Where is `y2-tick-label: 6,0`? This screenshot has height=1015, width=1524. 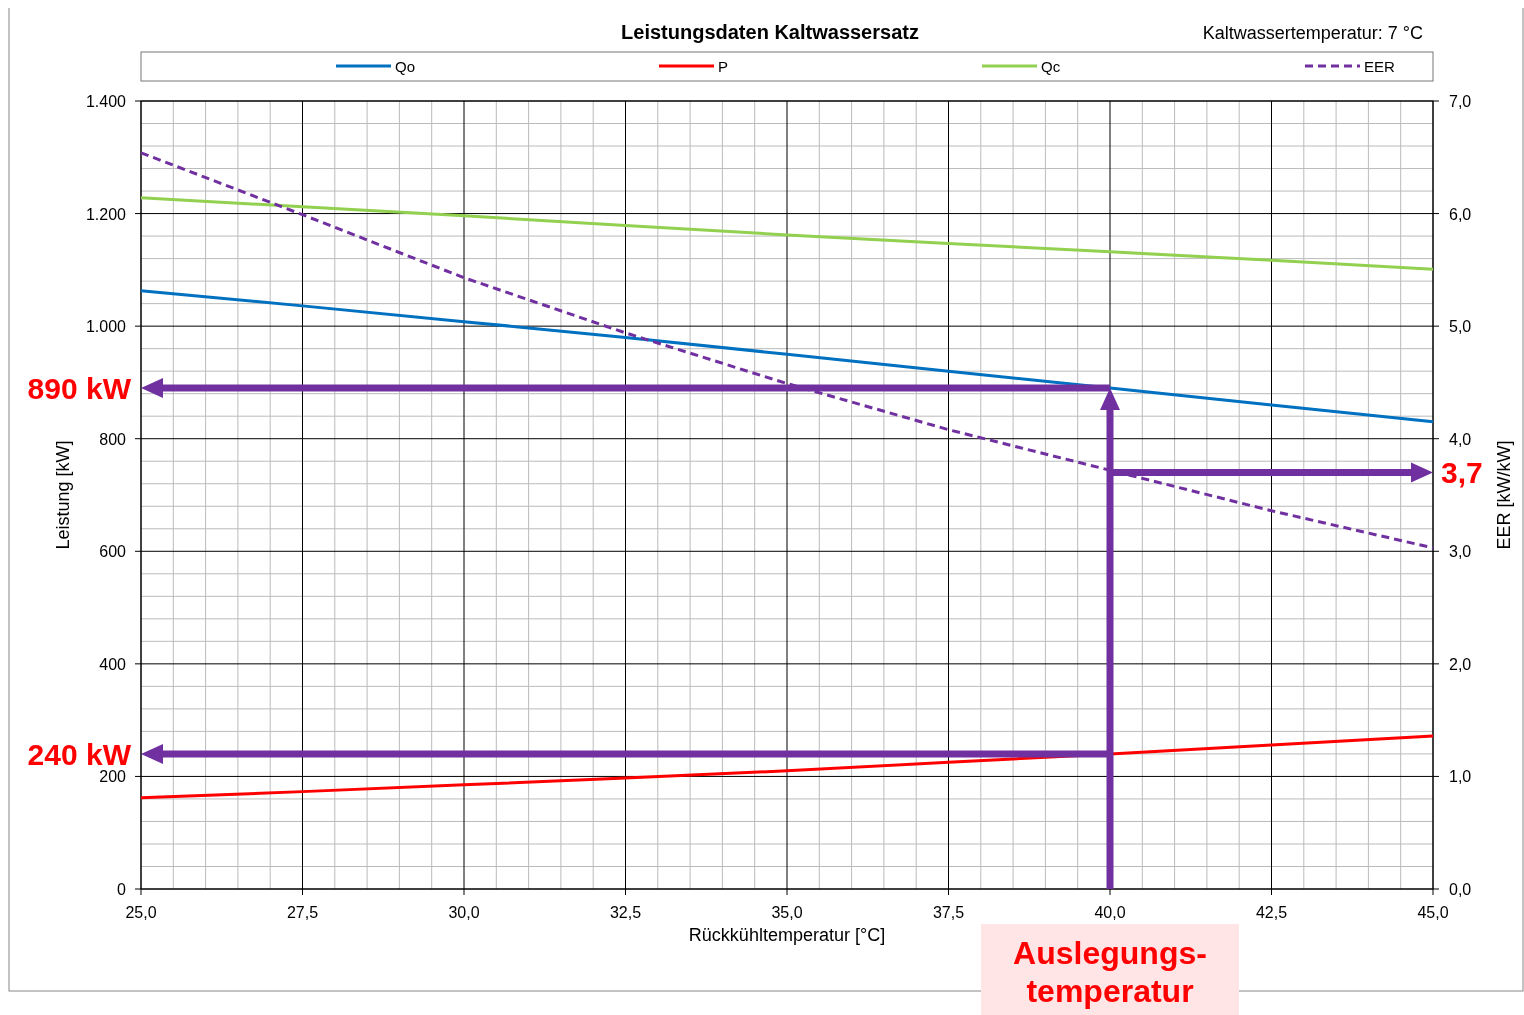 y2-tick-label: 6,0 is located at coordinates (1460, 214).